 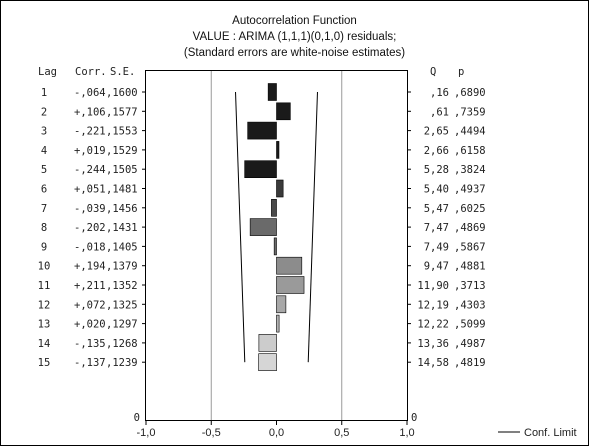 What do you see at coordinates (122, 72) in the screenshot?
I see `se-column-header: S.E.` at bounding box center [122, 72].